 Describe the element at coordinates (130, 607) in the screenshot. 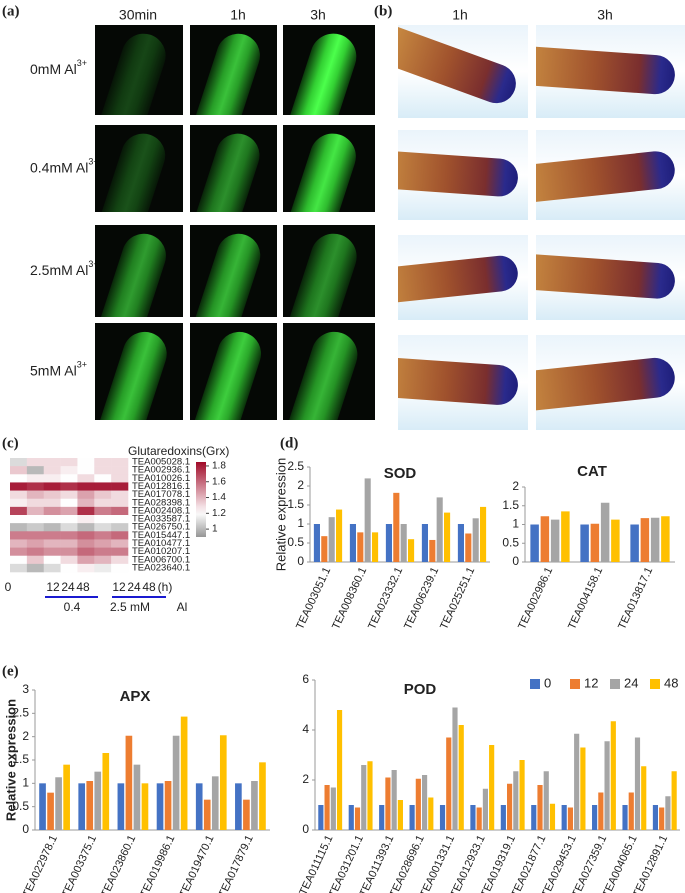

I see `group-label: 2.5 mM` at that location.